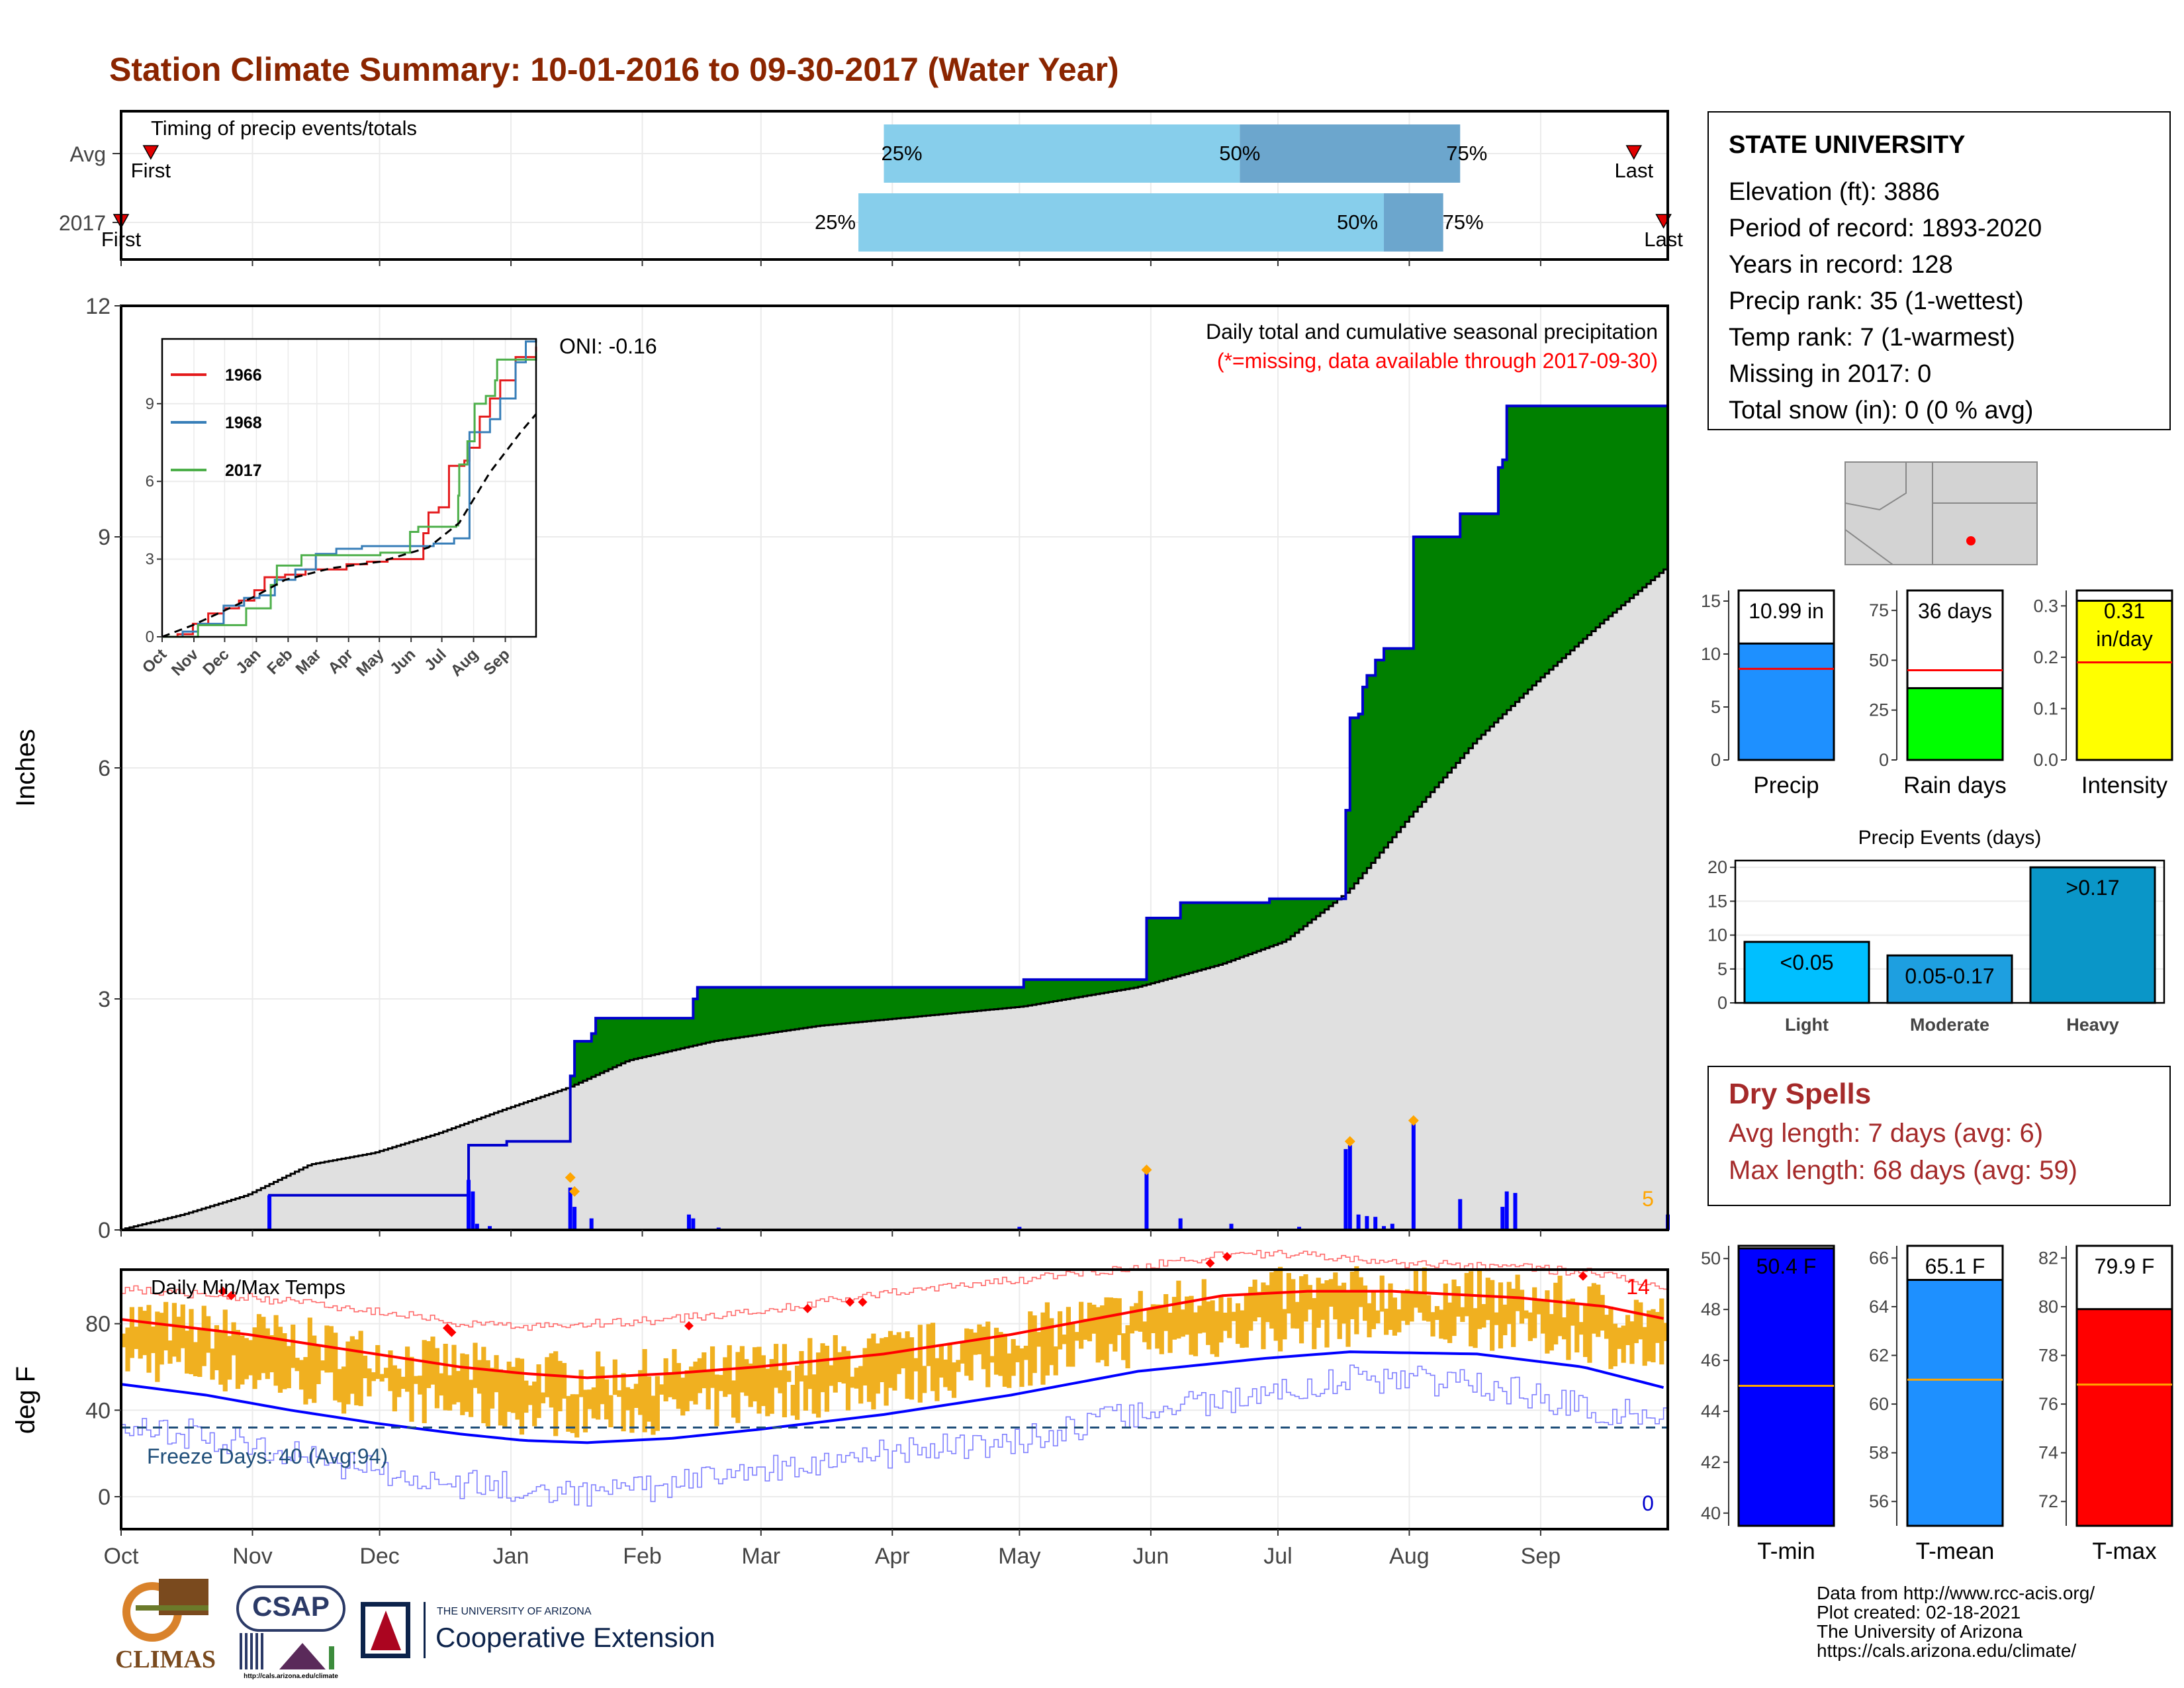  Describe the element at coordinates (165, 1630) in the screenshot. I see `climas-logo: CLIMAS` at that location.